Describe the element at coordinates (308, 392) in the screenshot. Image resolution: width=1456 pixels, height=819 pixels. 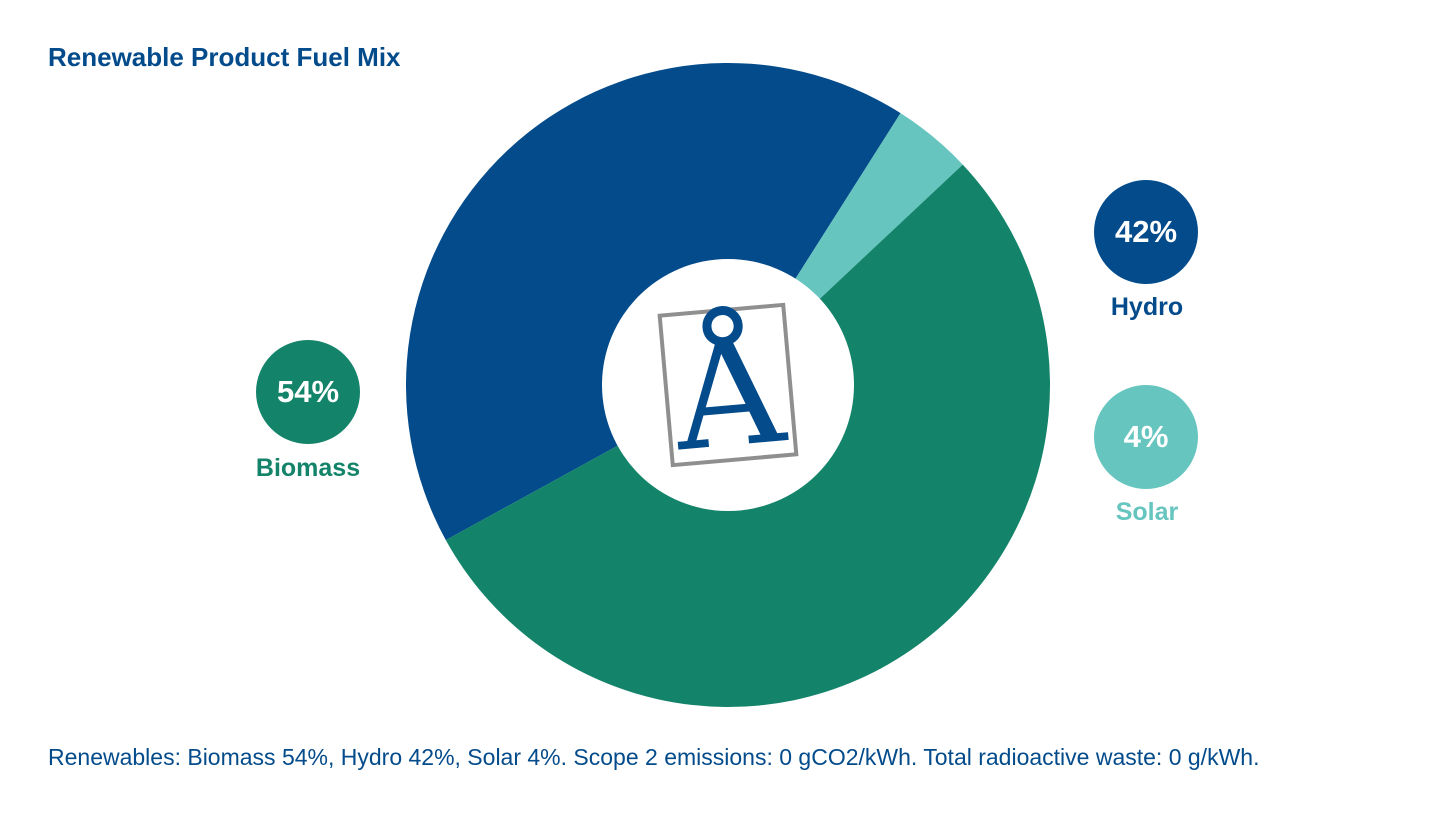
I see `biomass-percent-badge: 54%` at that location.